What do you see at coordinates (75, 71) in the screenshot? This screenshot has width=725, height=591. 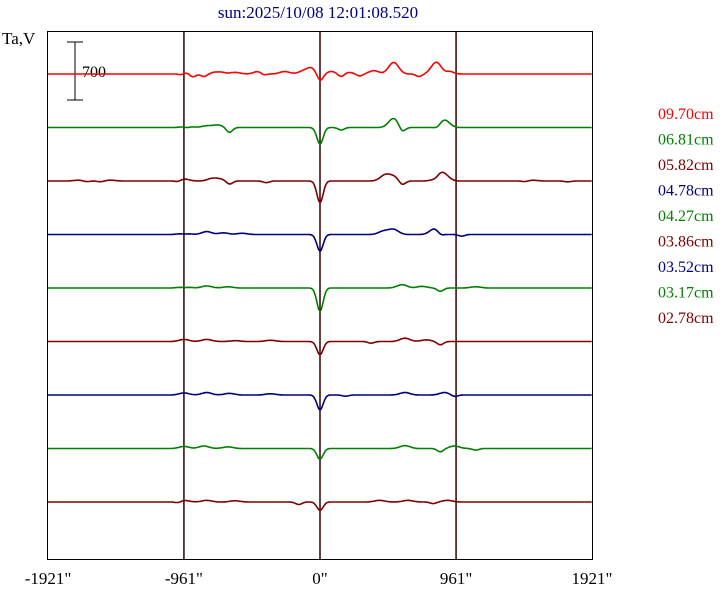 I see `scale-bar` at bounding box center [75, 71].